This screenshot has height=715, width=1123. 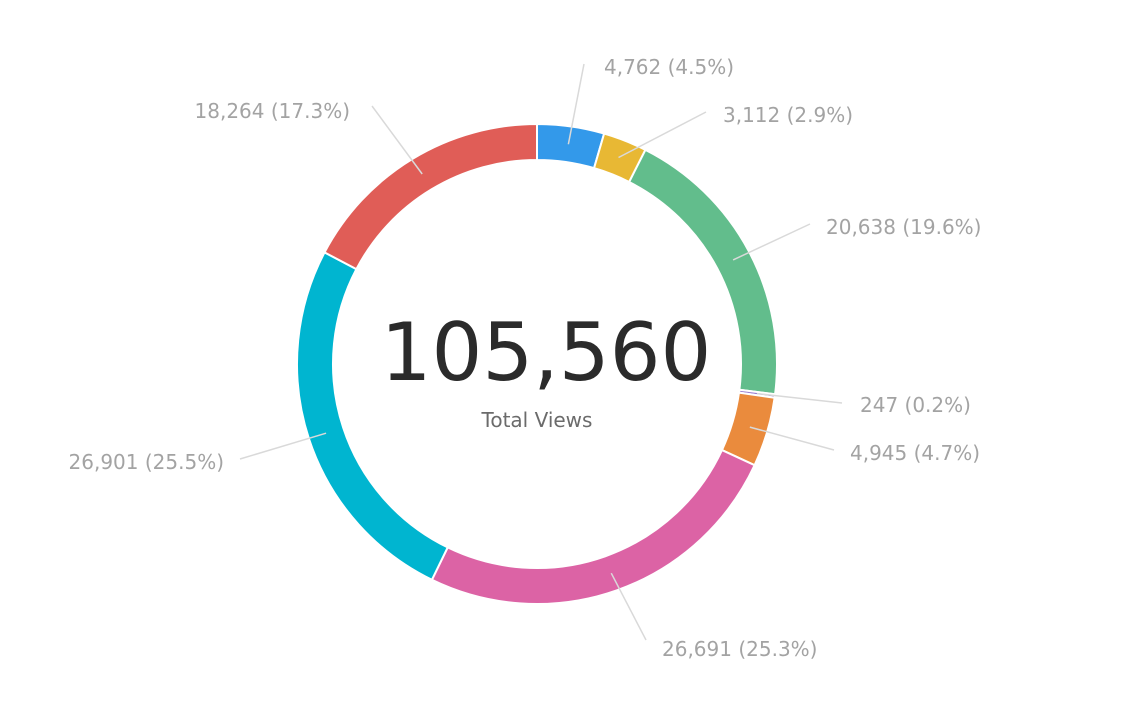 I want to click on total-label: Total Views, so click(x=537, y=420).